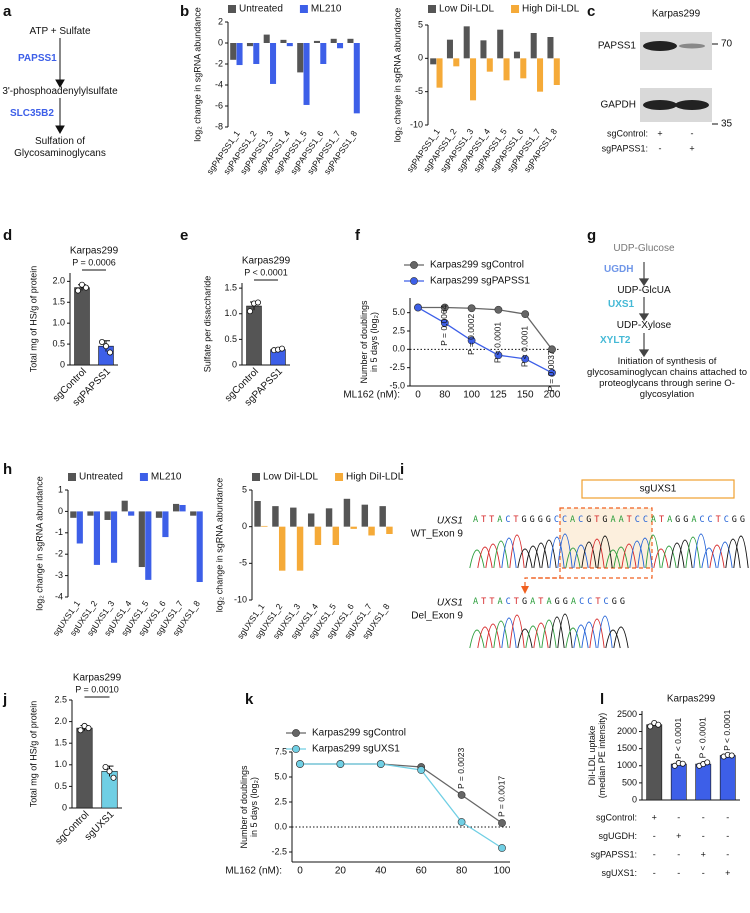  I want to click on chart-title: Karpas299, so click(266, 261).